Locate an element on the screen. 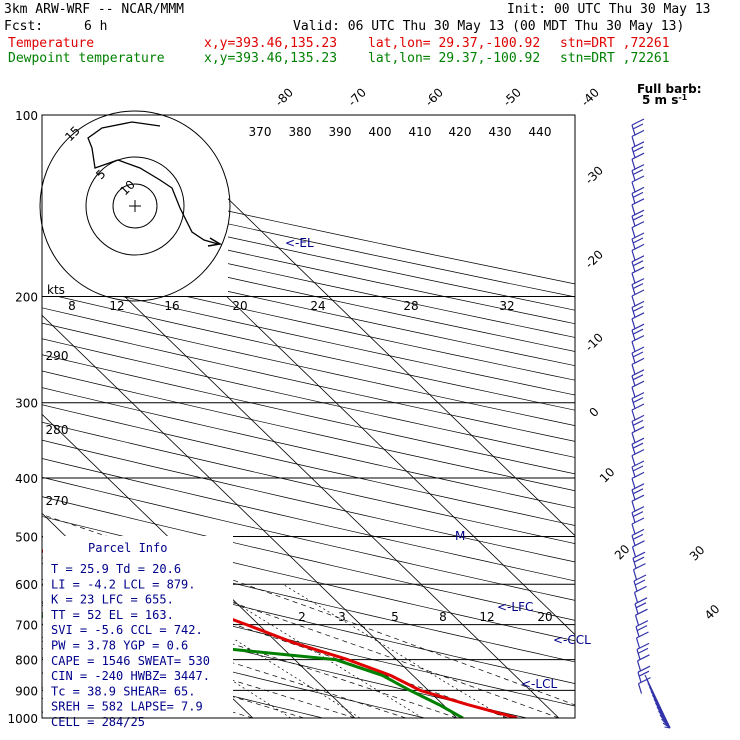 This screenshot has width=740, height=740. temperature-legend-label: Temperature is located at coordinates (51, 43).